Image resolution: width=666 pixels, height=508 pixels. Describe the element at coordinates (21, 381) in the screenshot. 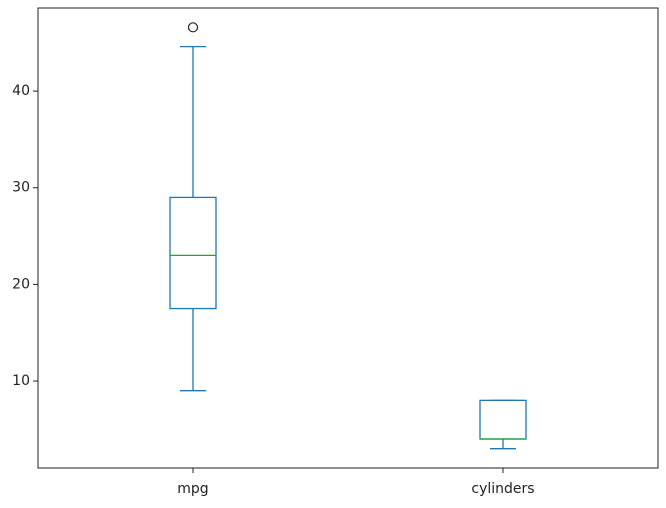

I see `y-tick-label: 10` at that location.